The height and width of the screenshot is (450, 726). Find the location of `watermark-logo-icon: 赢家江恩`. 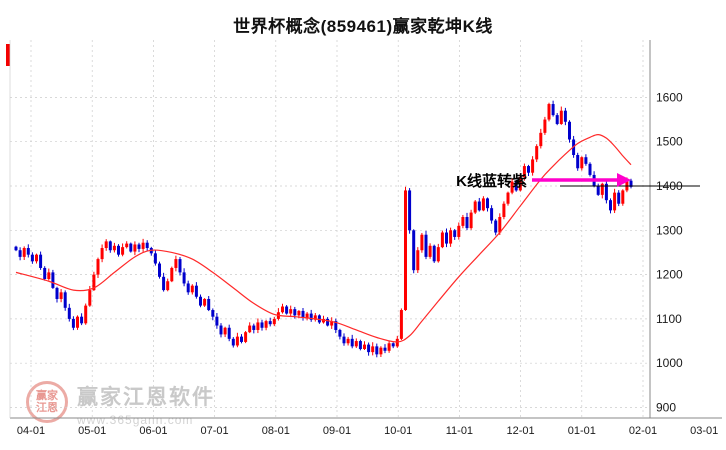

watermark-logo-icon: 赢家江恩 is located at coordinates (47, 402).